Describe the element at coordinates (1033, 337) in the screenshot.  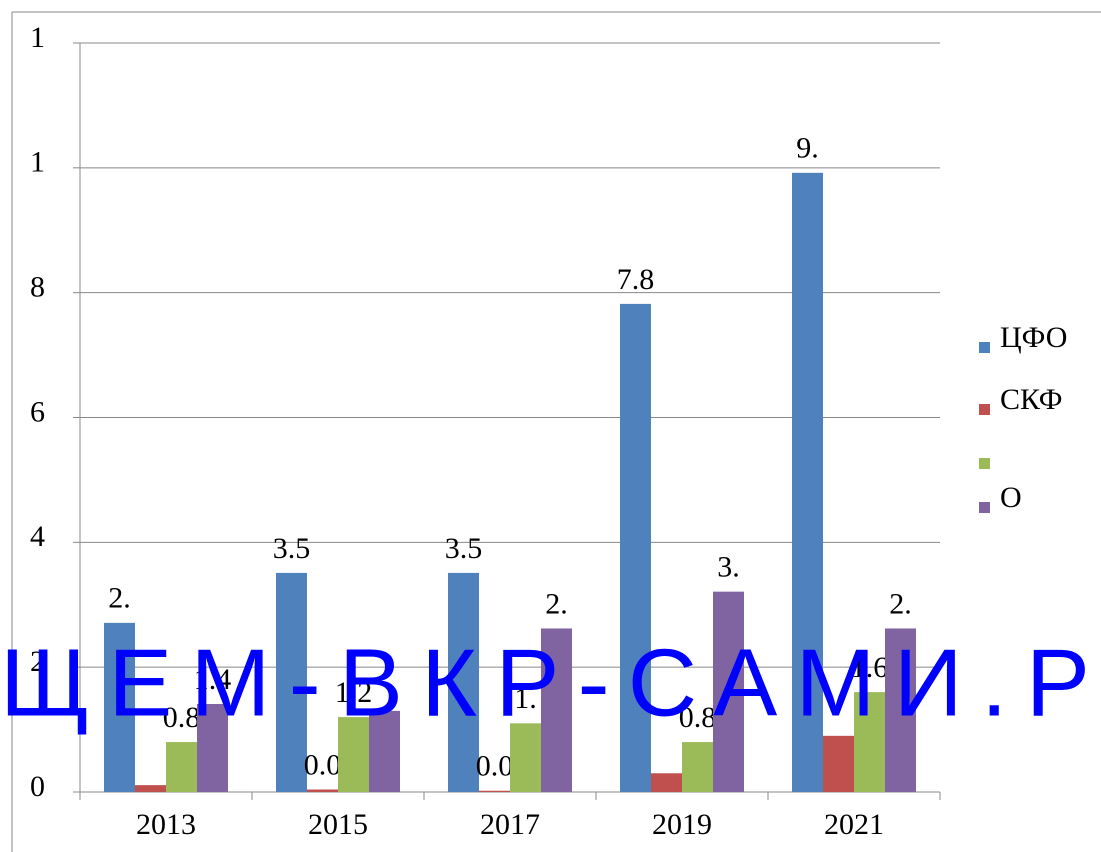
I see `legend-label: ЦФО` at that location.